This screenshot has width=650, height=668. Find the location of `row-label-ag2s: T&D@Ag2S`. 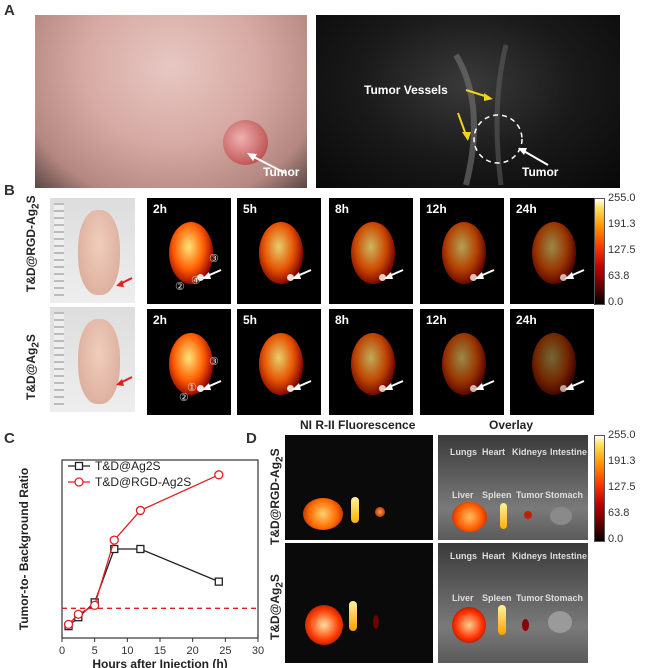

row-label-ag2s: T&D@Ag2S is located at coordinates (33, 367).